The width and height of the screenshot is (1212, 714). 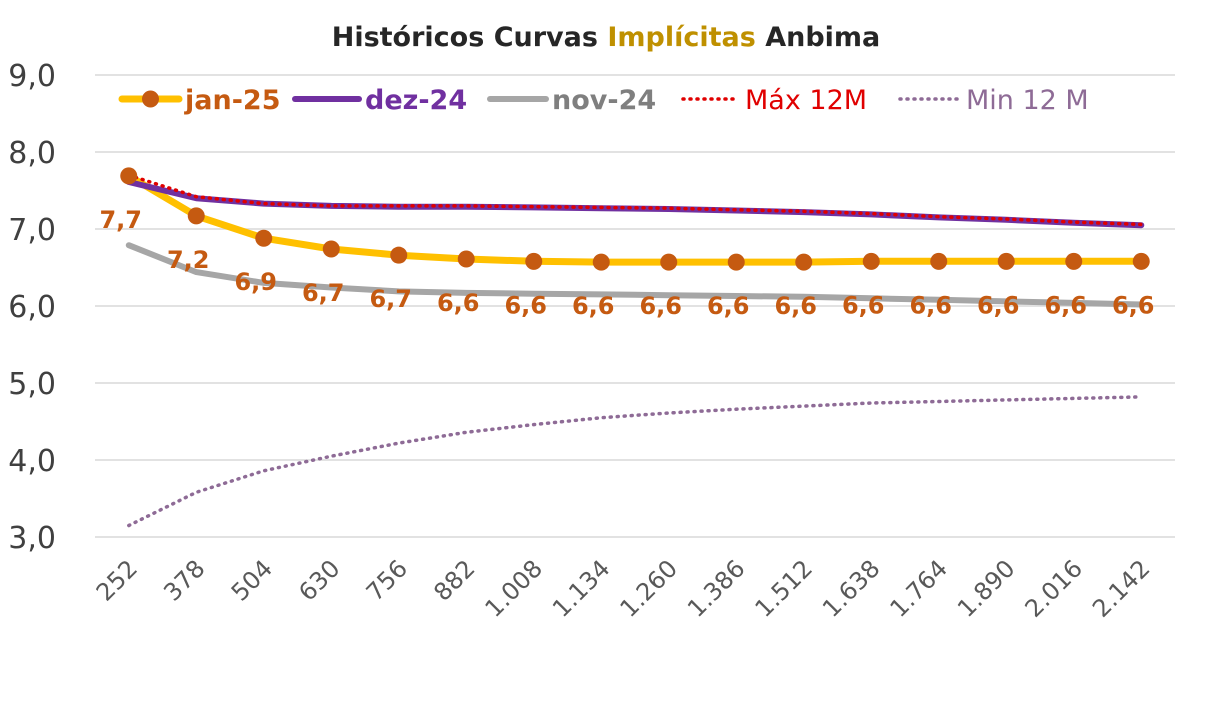 I want to click on x-tick-label: 630, so click(x=319, y=580).